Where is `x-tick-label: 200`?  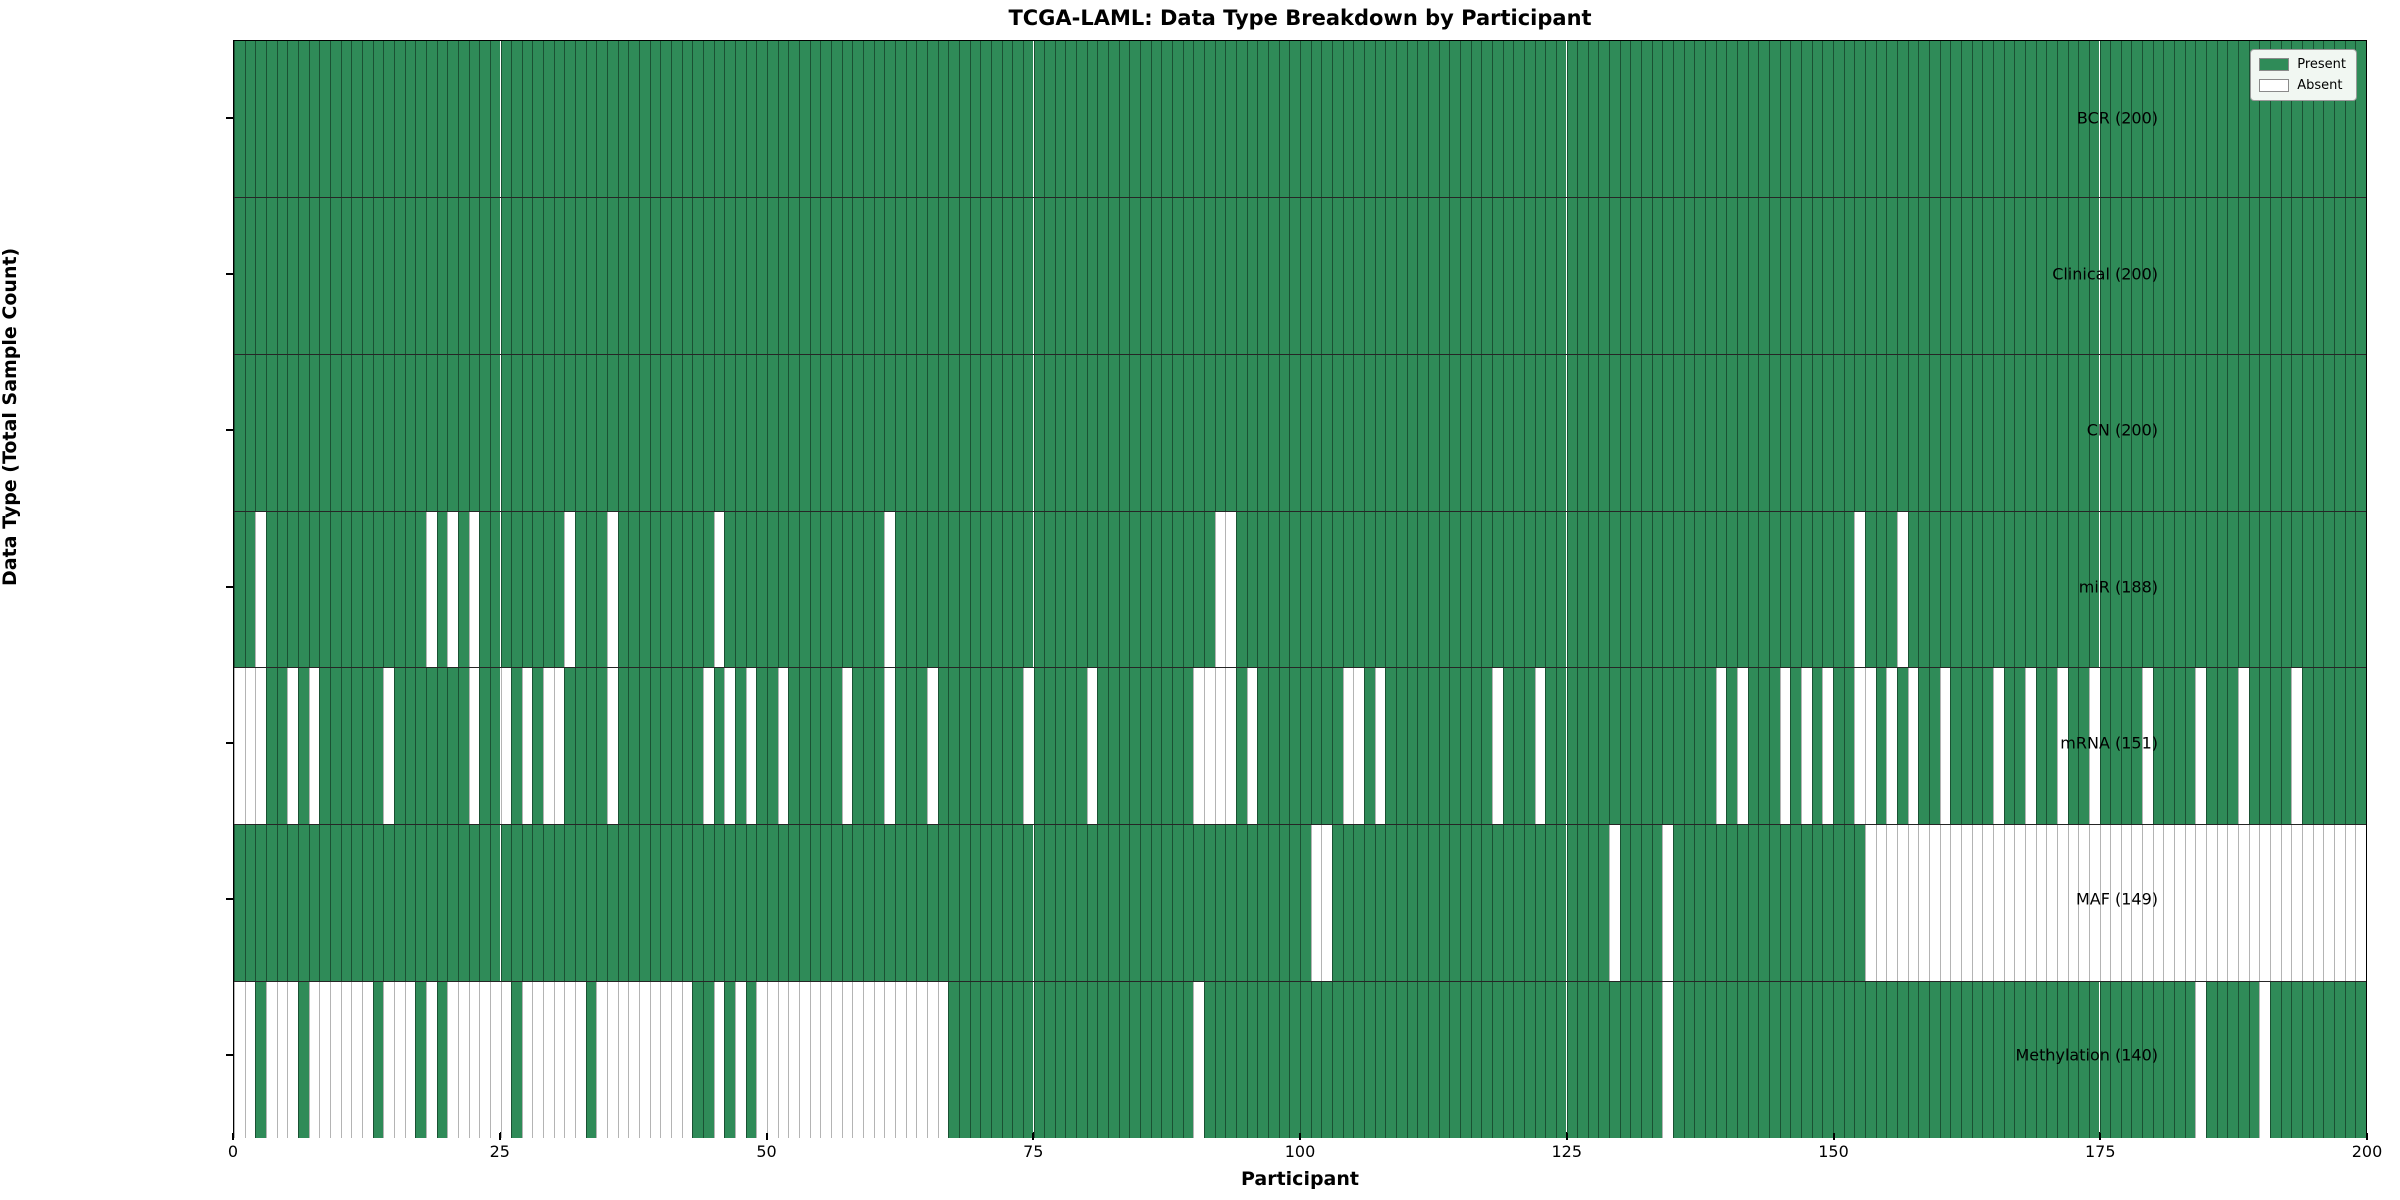
x-tick-label: 200 is located at coordinates (2367, 1151).